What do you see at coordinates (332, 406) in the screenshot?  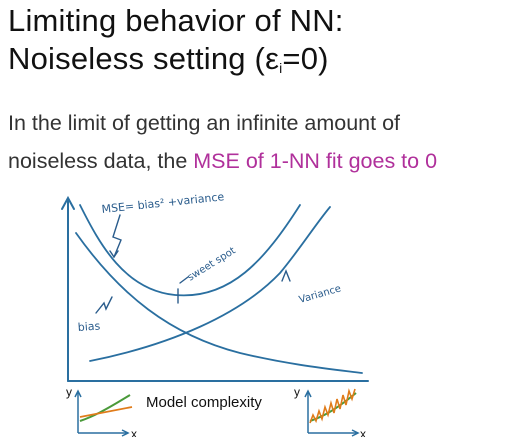 I see `thumb-right-fit` at bounding box center [332, 406].